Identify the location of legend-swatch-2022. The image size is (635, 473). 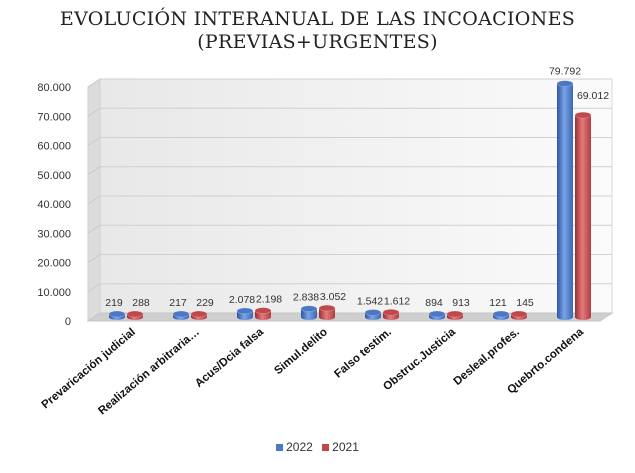
(280, 447).